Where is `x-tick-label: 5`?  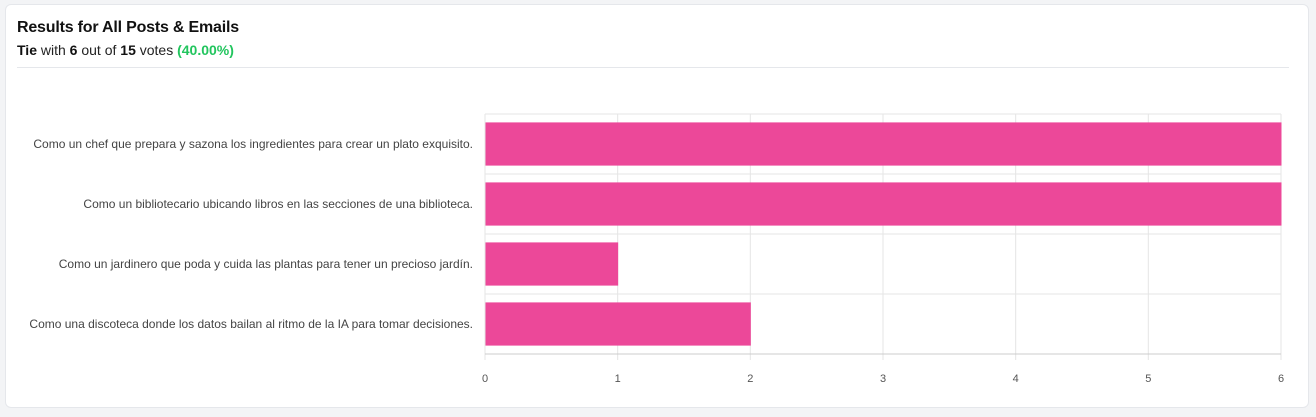 x-tick-label: 5 is located at coordinates (1148, 379).